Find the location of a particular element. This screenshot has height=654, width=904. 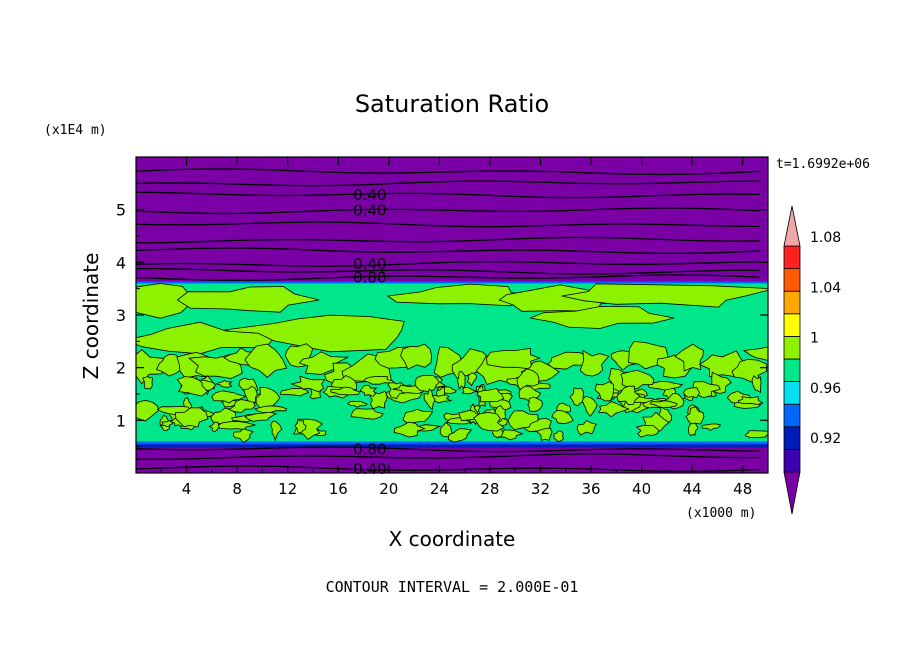

x-tick-label: 8 is located at coordinates (237, 489).